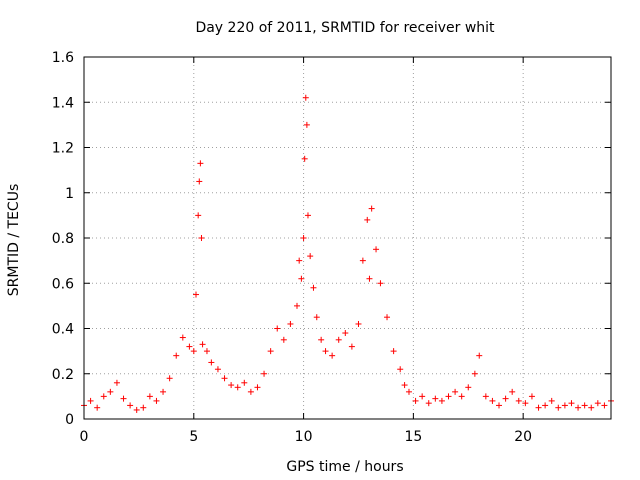 This screenshot has height=480, width=640. What do you see at coordinates (304, 437) in the screenshot?
I see `x-tick-label: 10` at bounding box center [304, 437].